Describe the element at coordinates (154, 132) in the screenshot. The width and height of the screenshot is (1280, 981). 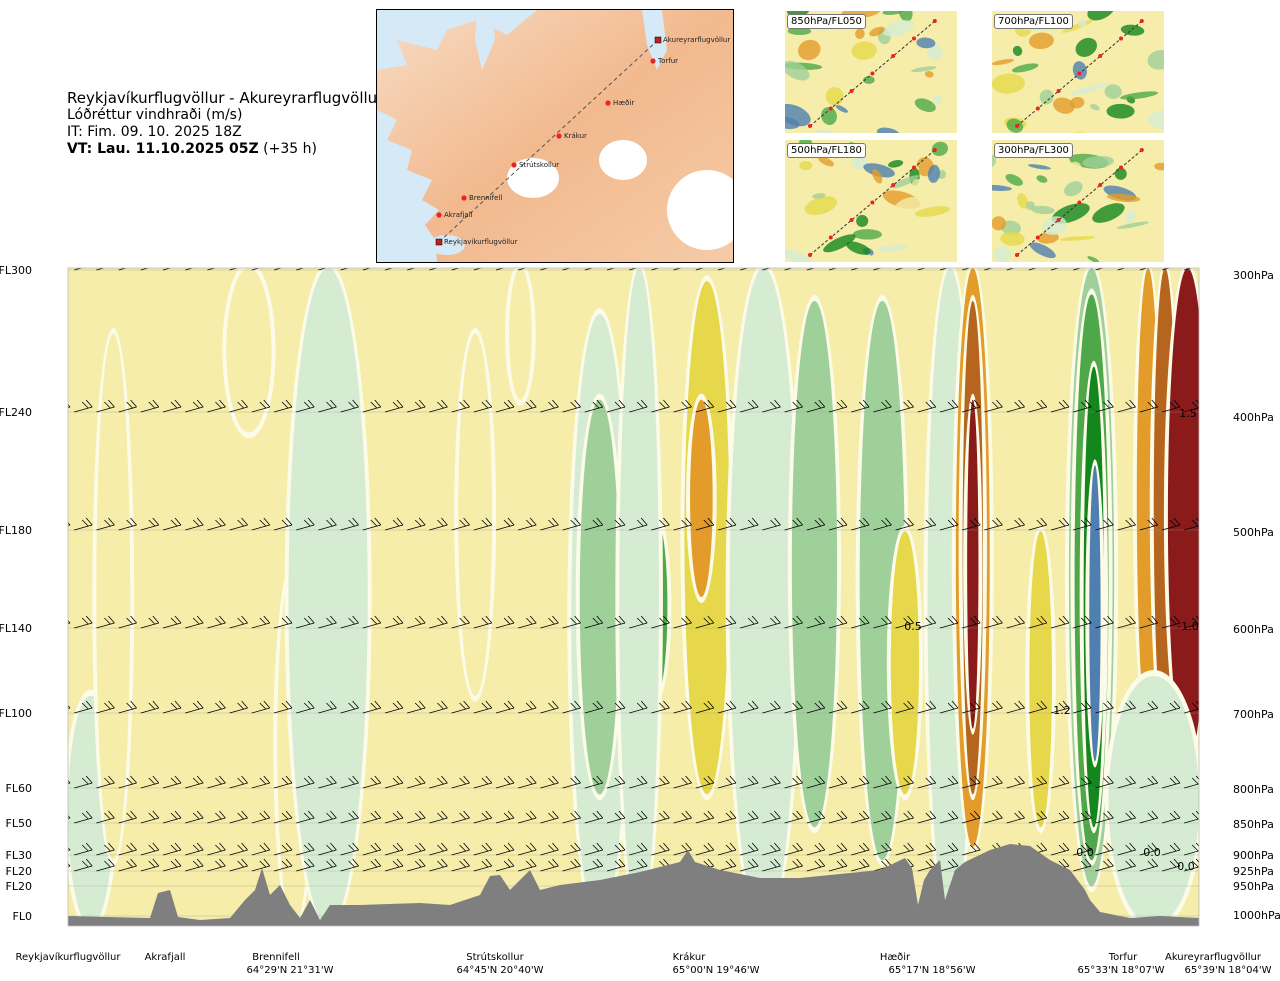
I see `initial-time: IT: Fim. 09. 10. 2025 18Z` at that location.